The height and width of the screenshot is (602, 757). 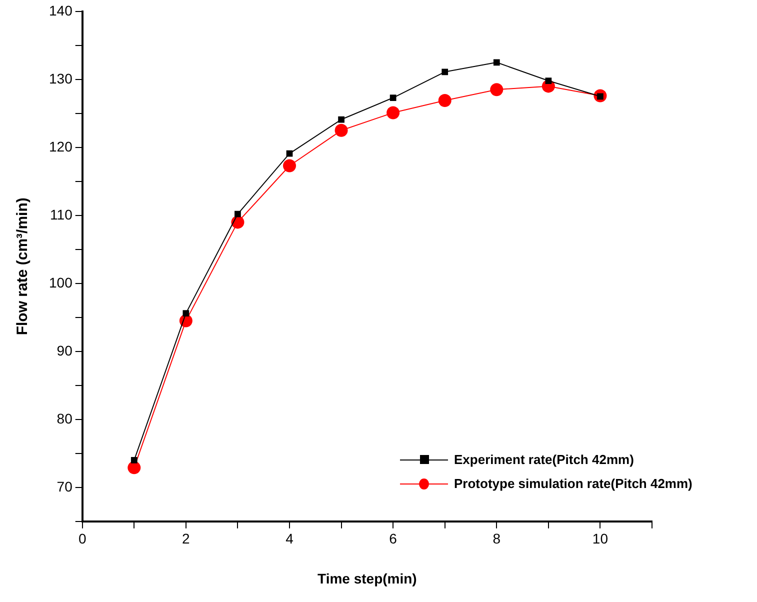 What do you see at coordinates (186, 538) in the screenshot?
I see `x-tick-label: 2` at bounding box center [186, 538].